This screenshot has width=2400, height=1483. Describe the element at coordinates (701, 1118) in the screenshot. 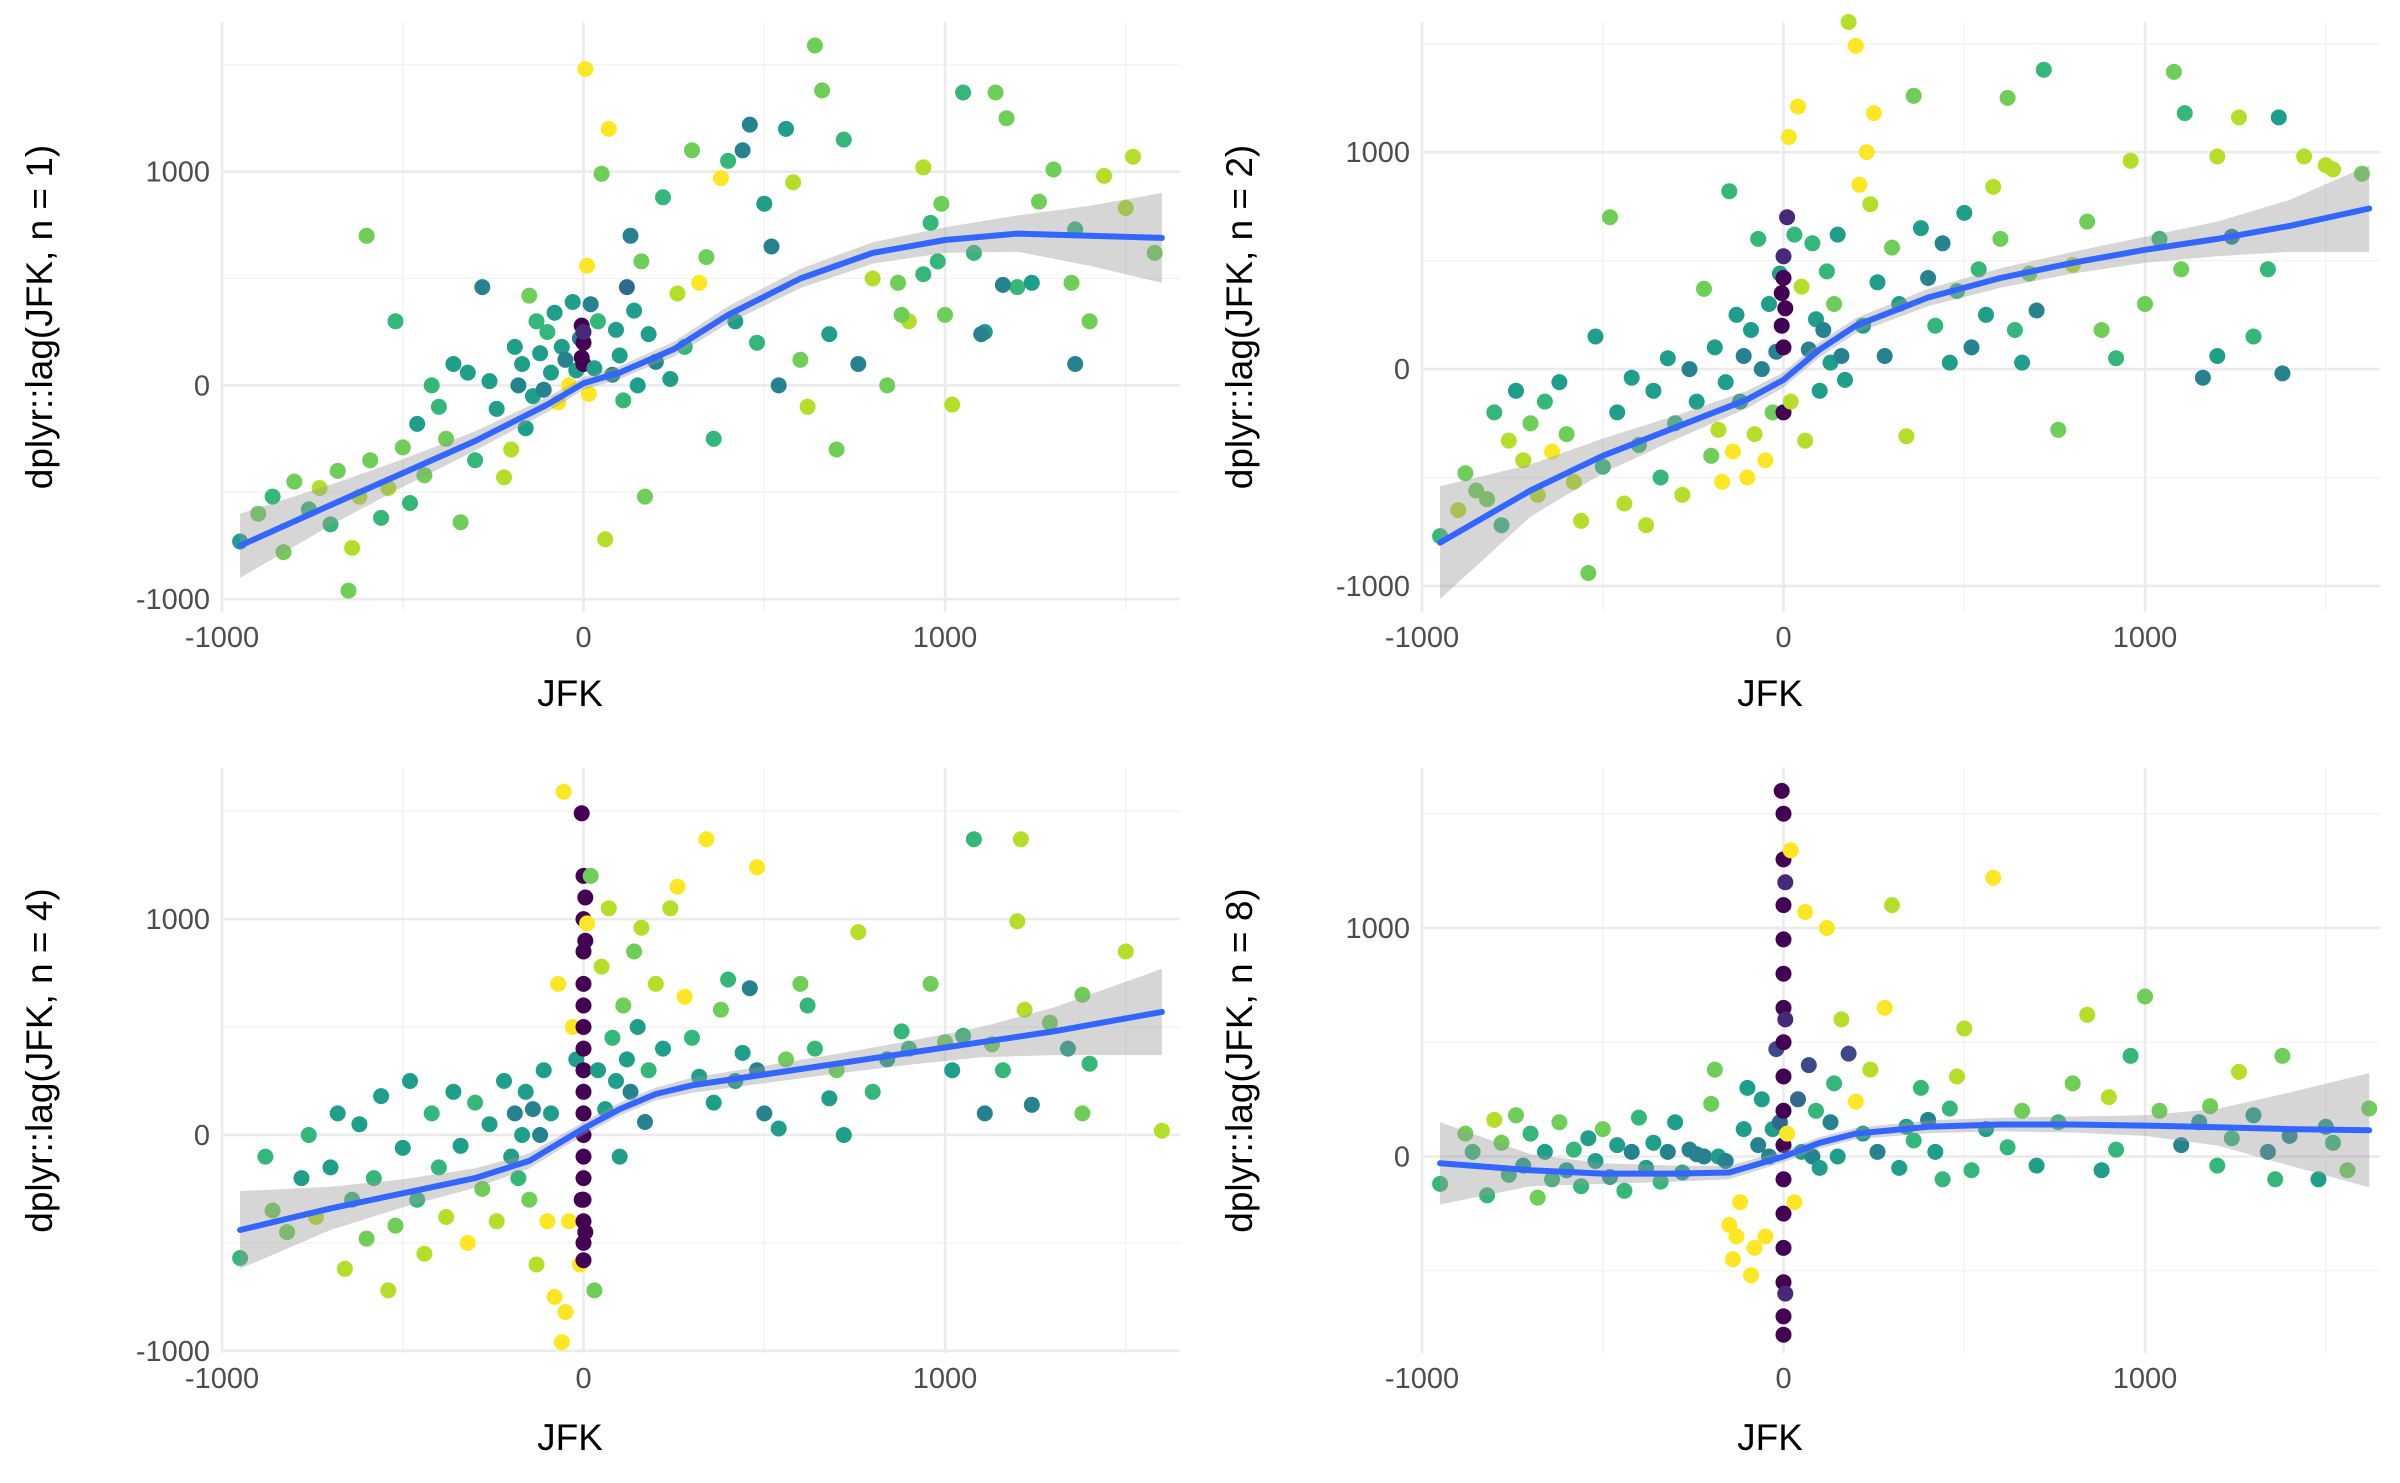

I see `confidence-band` at that location.